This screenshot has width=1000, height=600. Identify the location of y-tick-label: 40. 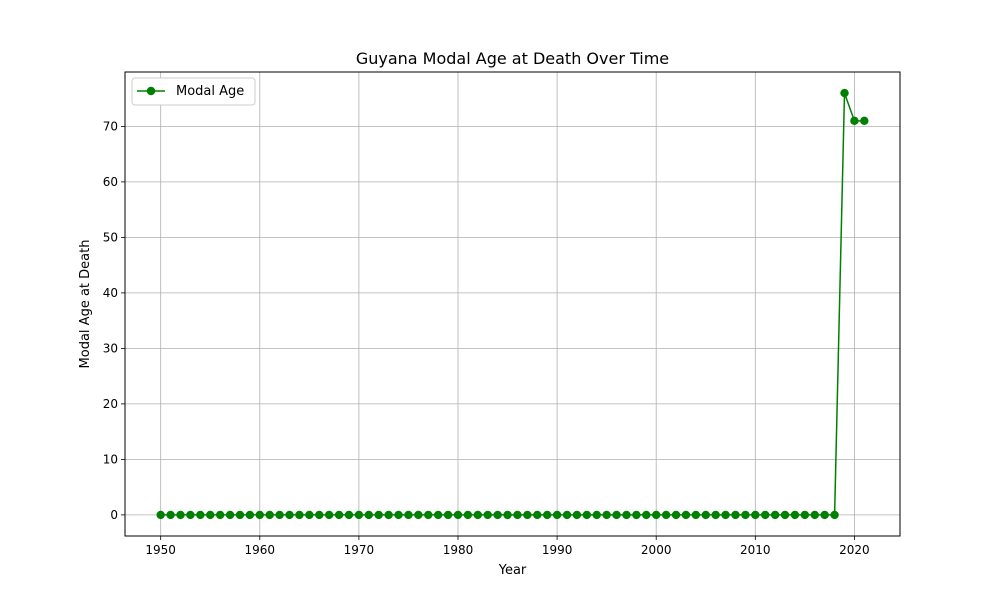
(110, 293).